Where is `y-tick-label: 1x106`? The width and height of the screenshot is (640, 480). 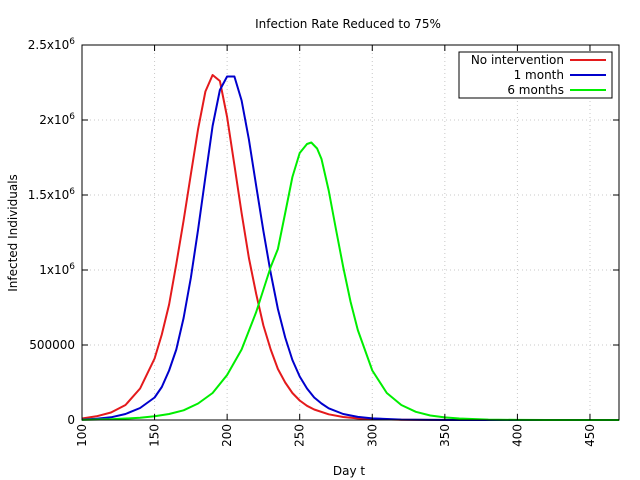
y-tick-label: 1x106 is located at coordinates (57, 269).